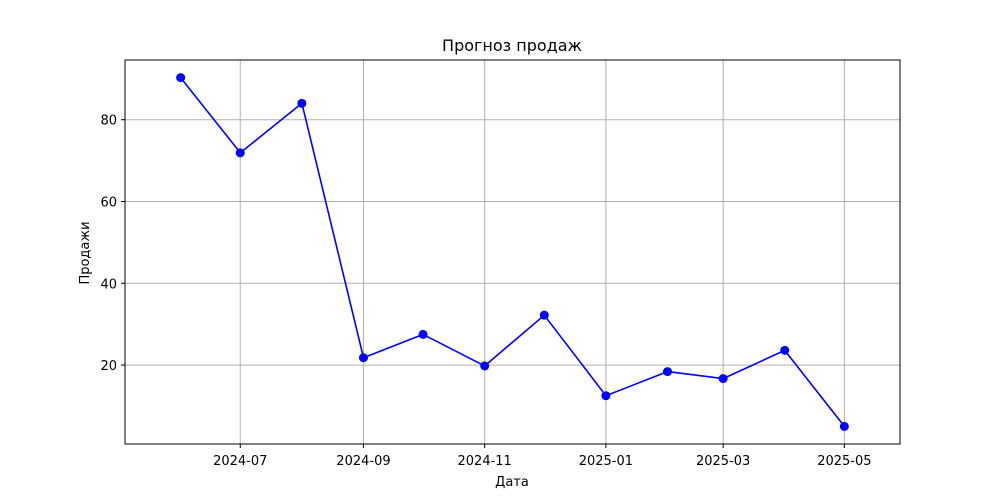  I want to click on chart-title: Прогноз продаж, so click(512, 45).